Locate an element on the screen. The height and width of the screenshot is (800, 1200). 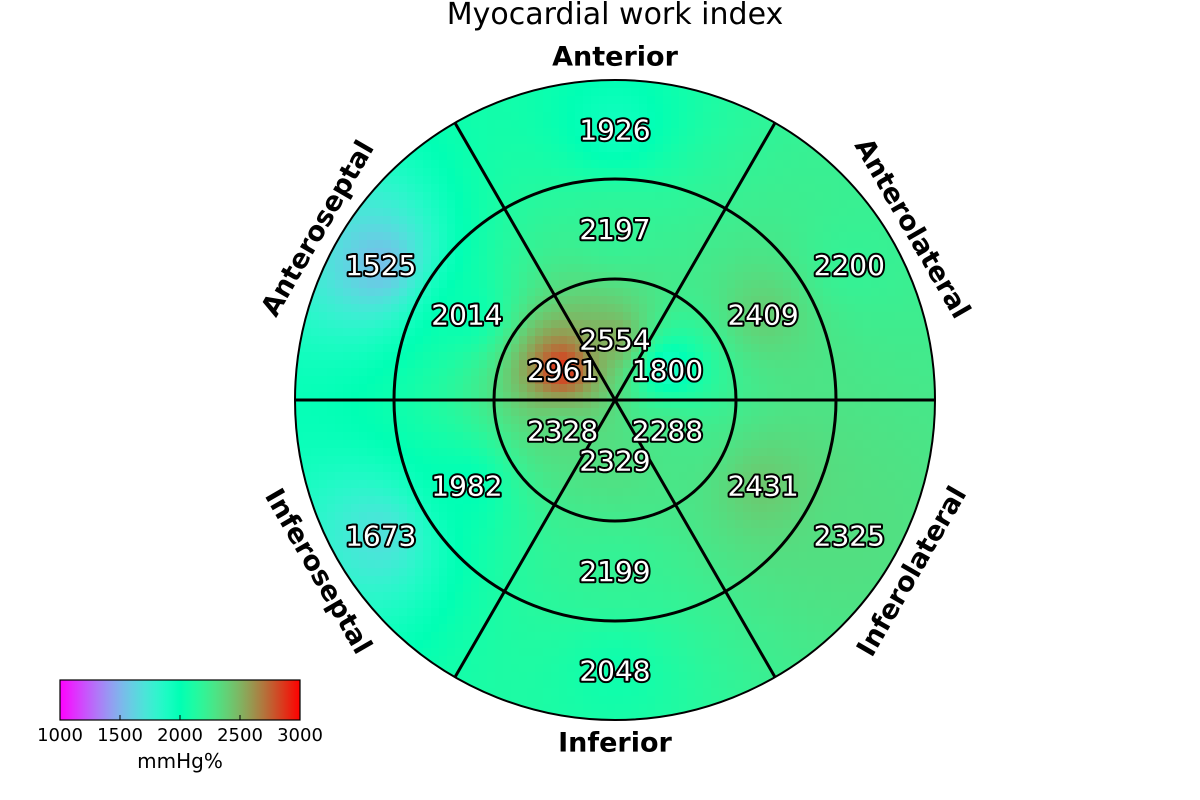
colorbar-ticks: 1000 1500 2000 2500 3000 is located at coordinates (180, 730).